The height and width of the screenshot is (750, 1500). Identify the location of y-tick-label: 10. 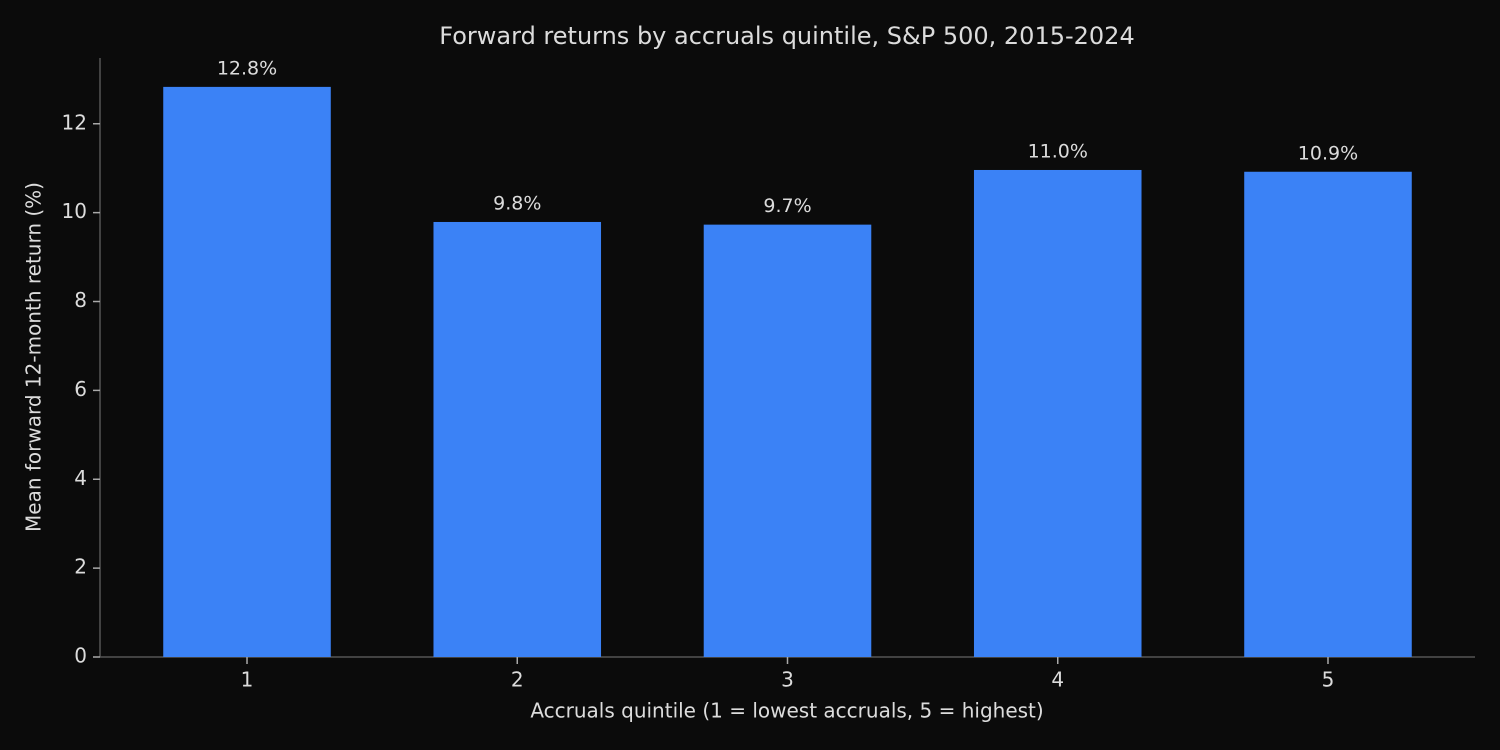
(74, 211).